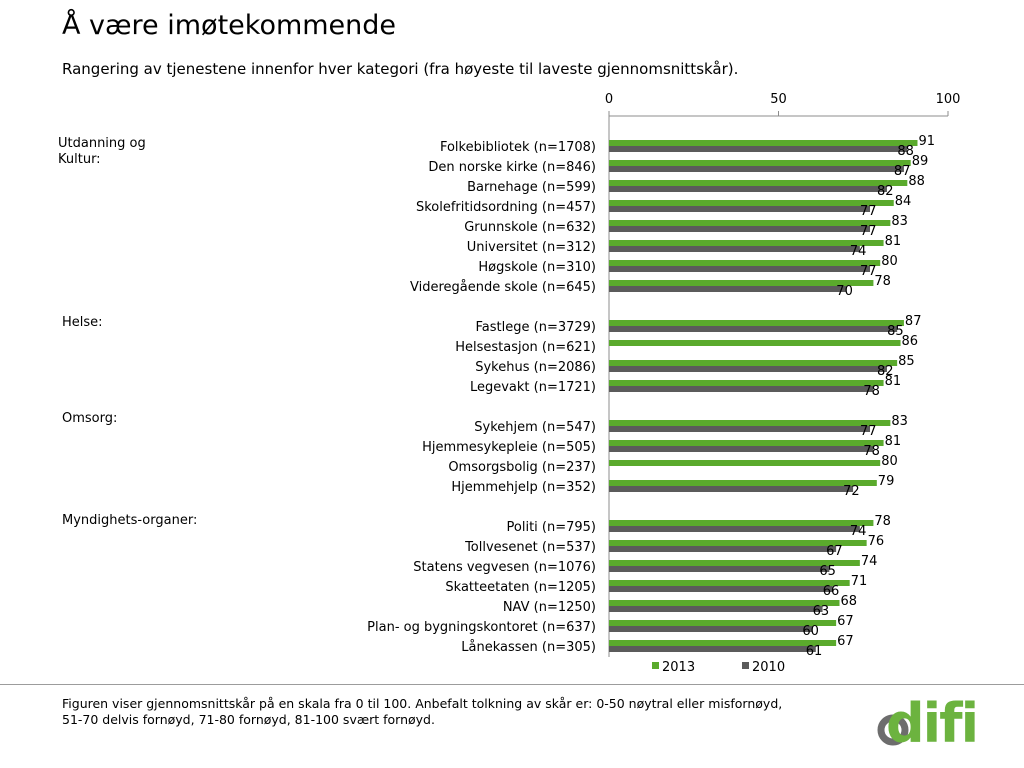  Describe the element at coordinates (678, 667) in the screenshot. I see `legend-label-2013: 2013` at that location.